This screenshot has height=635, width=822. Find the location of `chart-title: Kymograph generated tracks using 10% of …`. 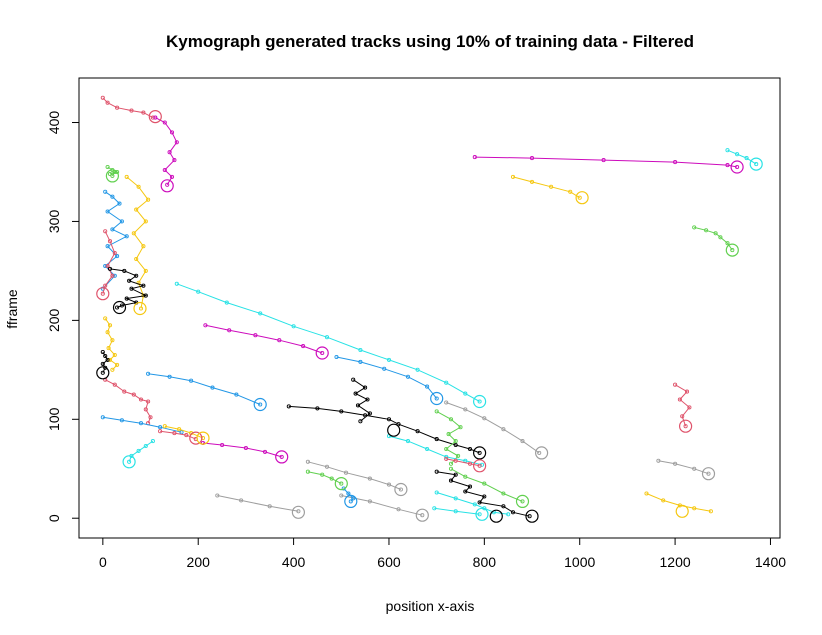

chart-title: Kymograph generated tracks using 10% of … is located at coordinates (430, 41).